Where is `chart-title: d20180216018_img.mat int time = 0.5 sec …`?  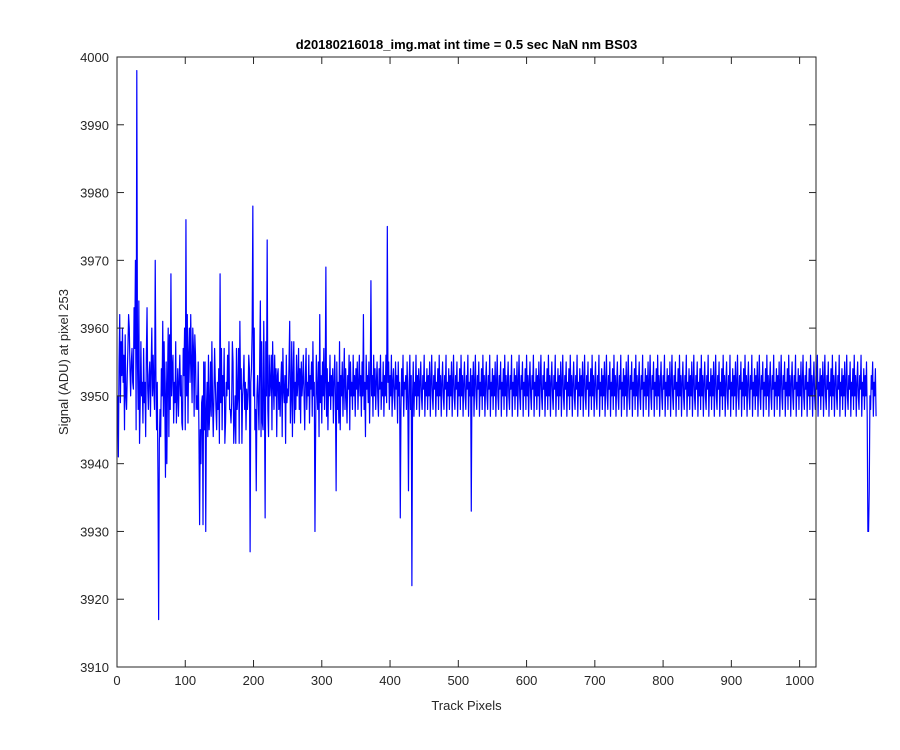 chart-title: d20180216018_img.mat int time = 0.5 sec … is located at coordinates (466, 44).